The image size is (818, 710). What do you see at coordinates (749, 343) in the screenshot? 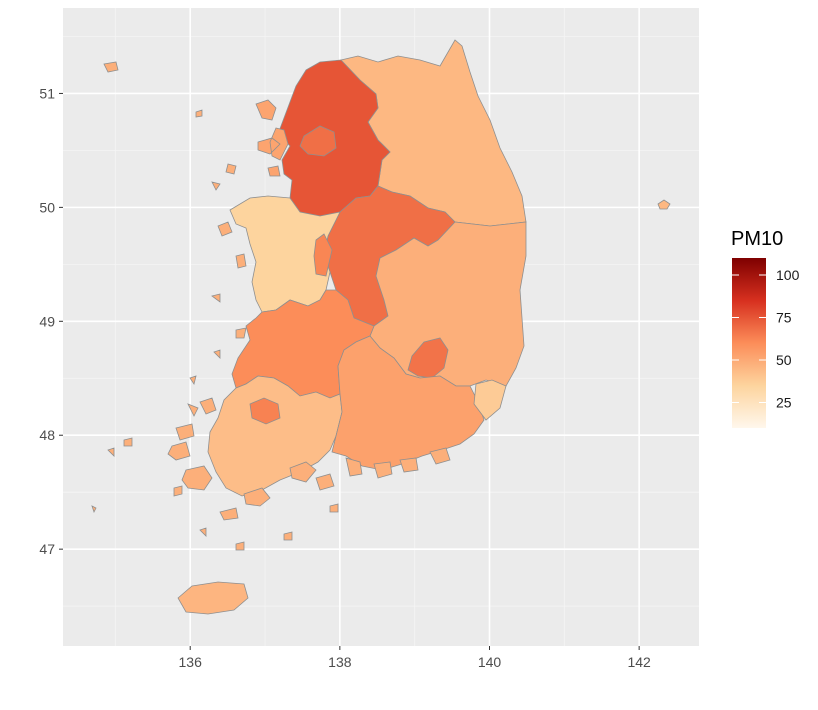
I see `legend-colorbar` at bounding box center [749, 343].